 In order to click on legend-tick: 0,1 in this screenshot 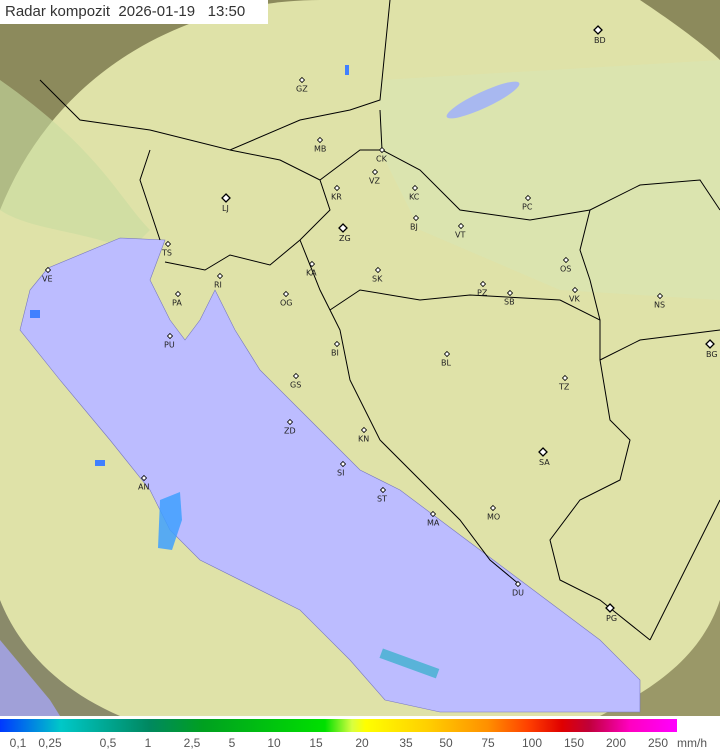, I will do `click(18, 743)`.